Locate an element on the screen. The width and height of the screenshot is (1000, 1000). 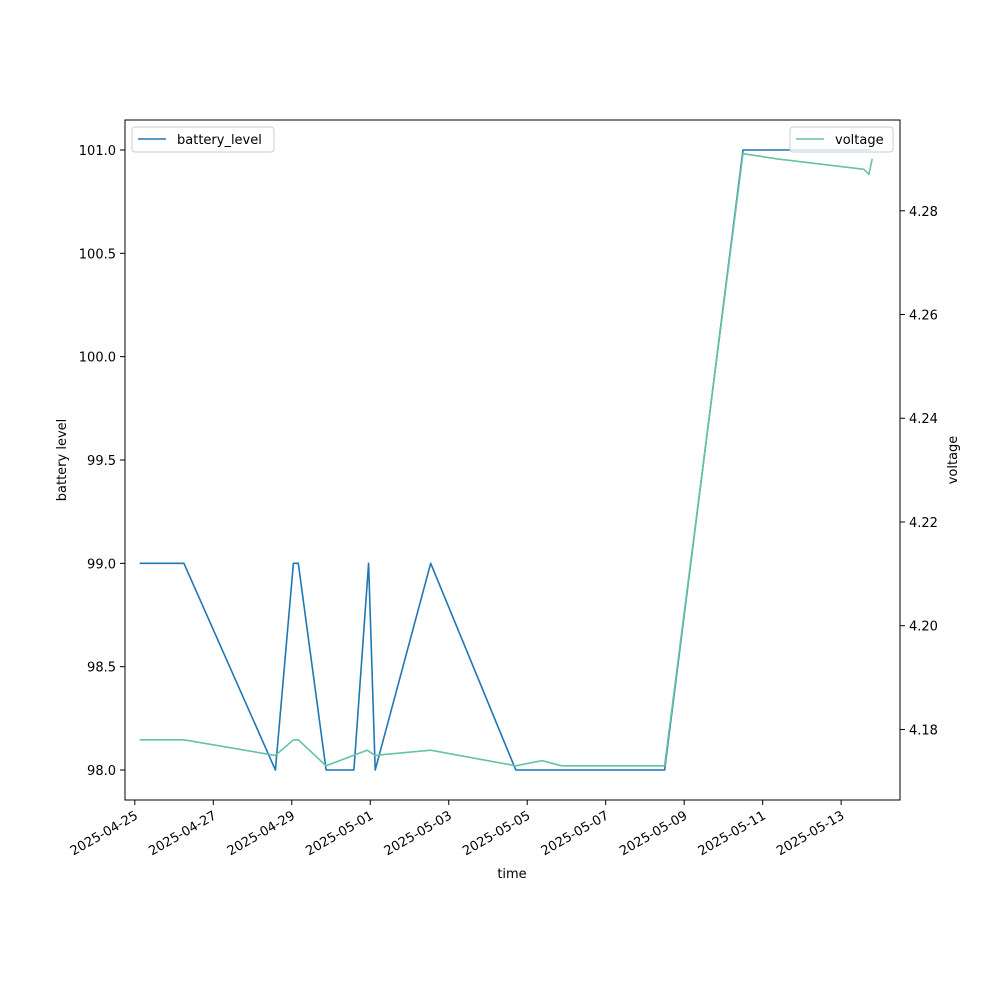
y2-tick-label: 4.18 is located at coordinates (923, 730).